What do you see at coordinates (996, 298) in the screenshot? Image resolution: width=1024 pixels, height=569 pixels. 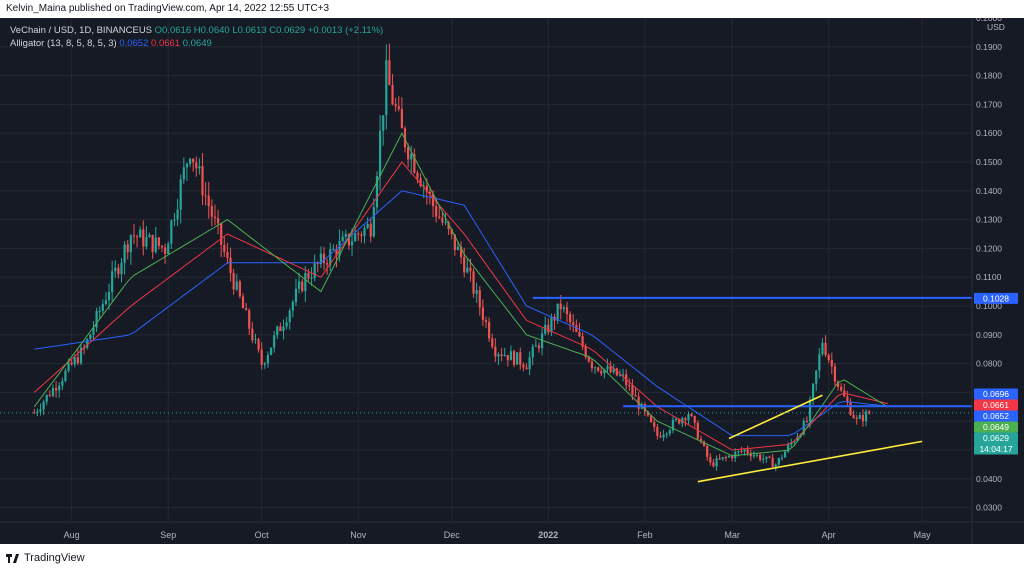 I see `price-tag-label: 0.1028` at bounding box center [996, 298].